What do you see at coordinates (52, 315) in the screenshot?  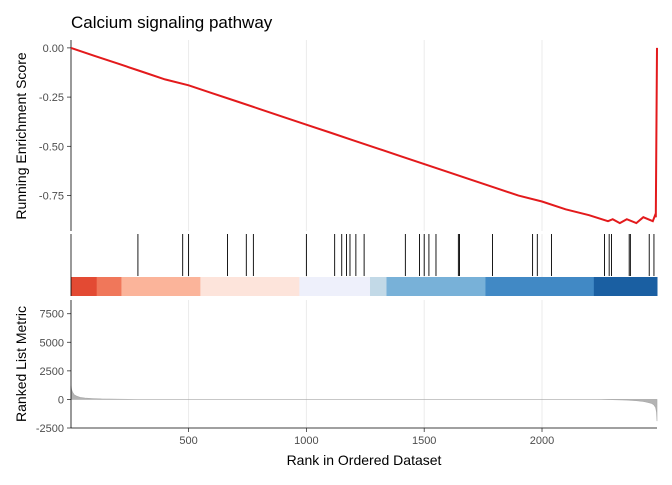 I see `bottom-y-tick-label: 7500` at bounding box center [52, 315].